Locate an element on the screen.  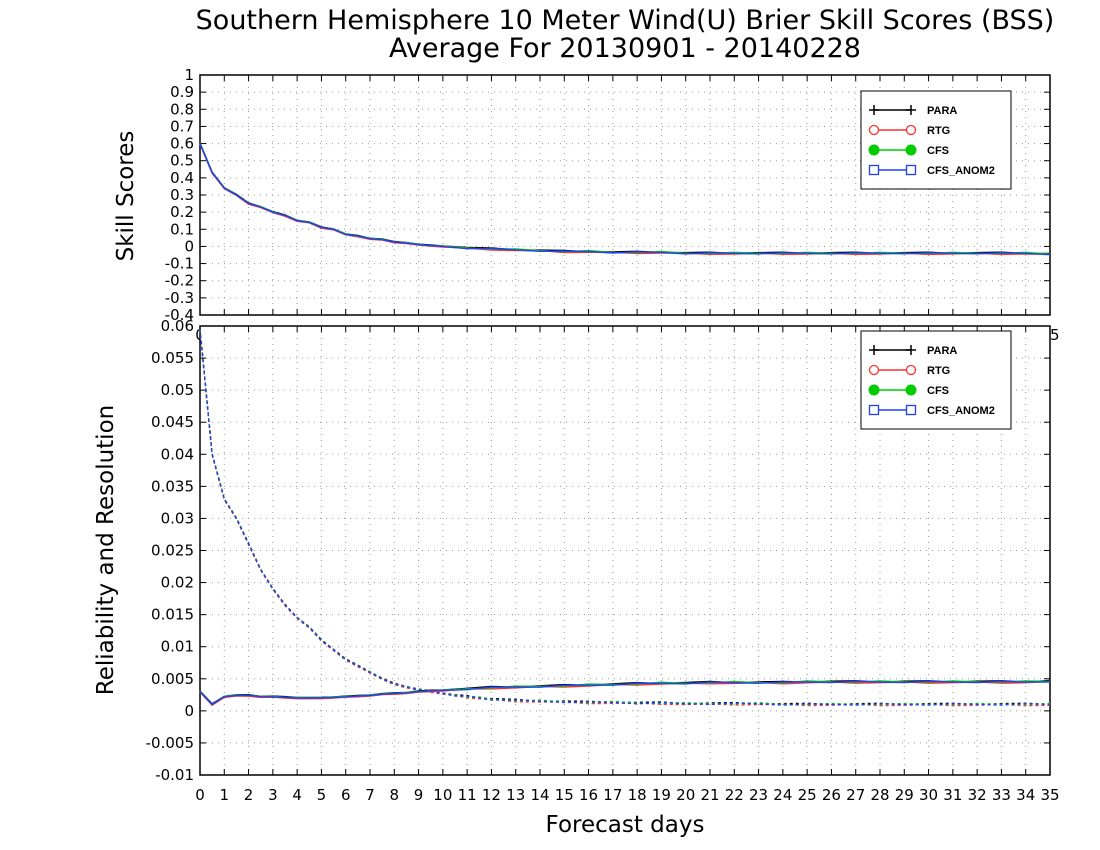
y-tick-label: 0.9 is located at coordinates (182, 92).